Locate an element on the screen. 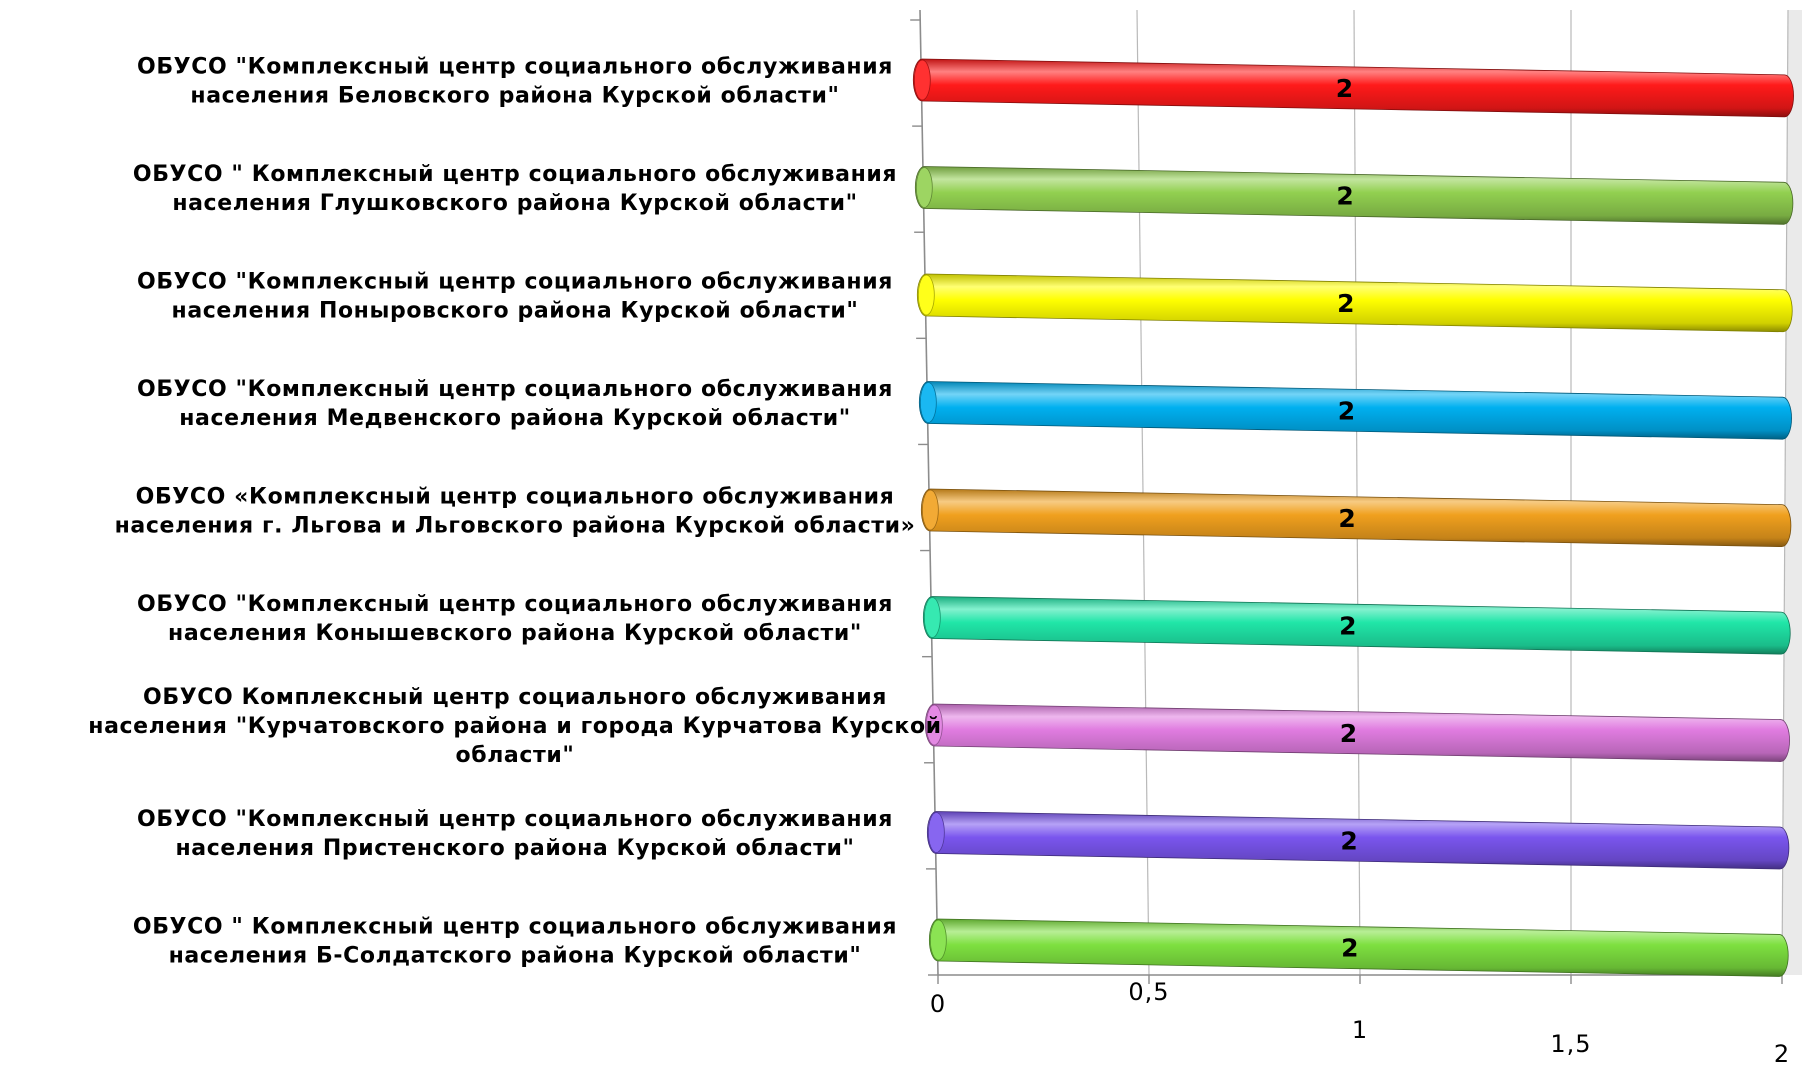 This screenshot has height=1065, width=1802. x-tick-label: 1,5 is located at coordinates (1570, 1044).